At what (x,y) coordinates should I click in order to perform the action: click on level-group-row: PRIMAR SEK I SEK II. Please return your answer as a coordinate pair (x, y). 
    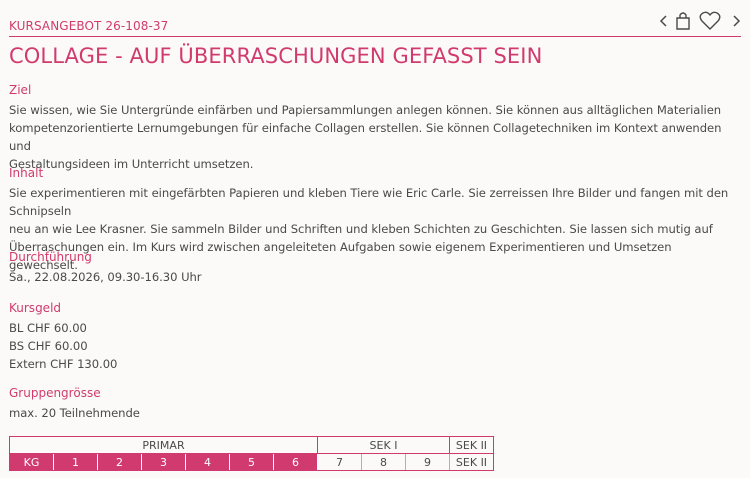
    Looking at the image, I should click on (251, 445).